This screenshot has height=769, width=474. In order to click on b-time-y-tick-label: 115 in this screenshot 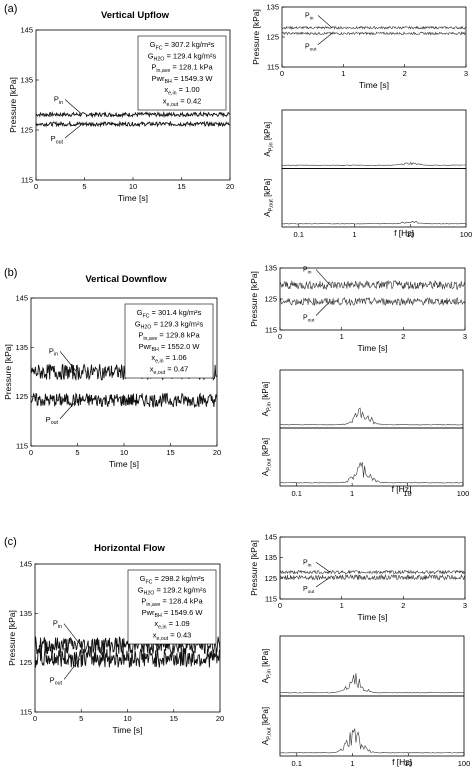, I will do `click(22, 446)`.